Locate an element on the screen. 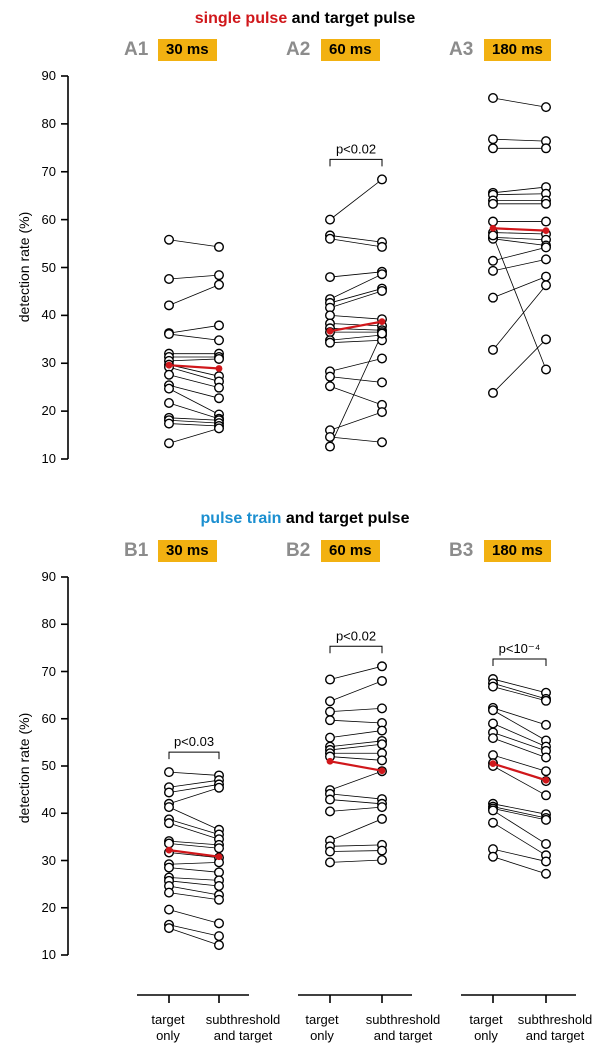 Image resolution: width=610 pixels, height=1048 pixels. y-tick-label: 90 is located at coordinates (48, 75).